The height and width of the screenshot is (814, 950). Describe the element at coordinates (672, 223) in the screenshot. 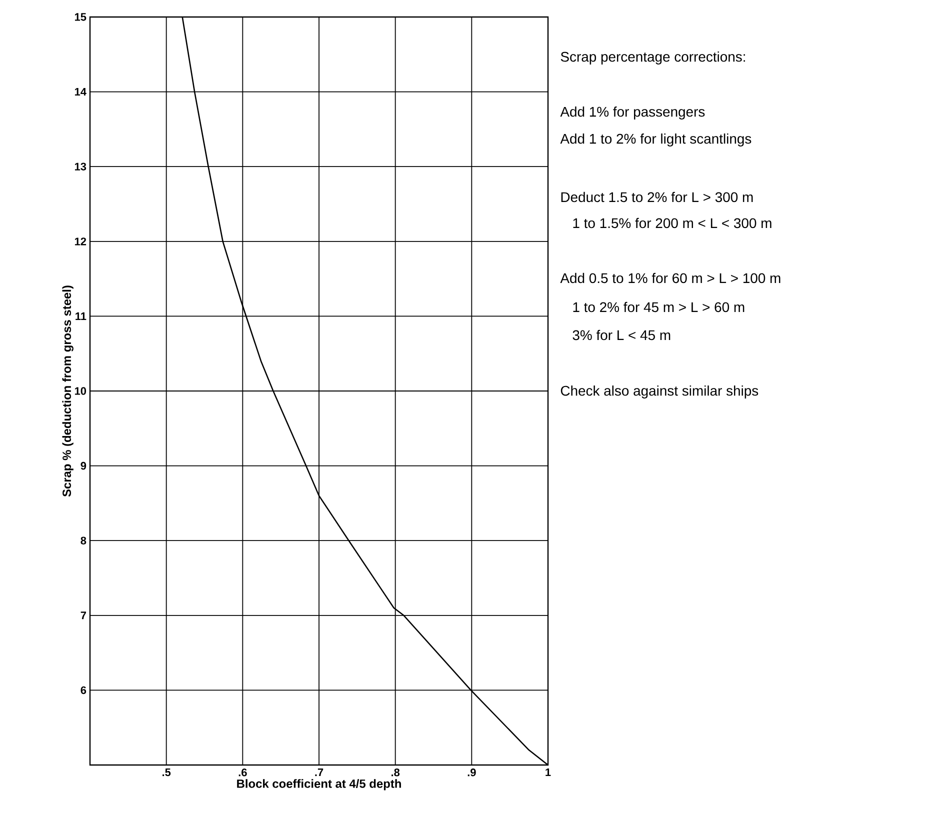

I see `text: 1 to 1.5% for 200 m < L < 300 m` at that location.